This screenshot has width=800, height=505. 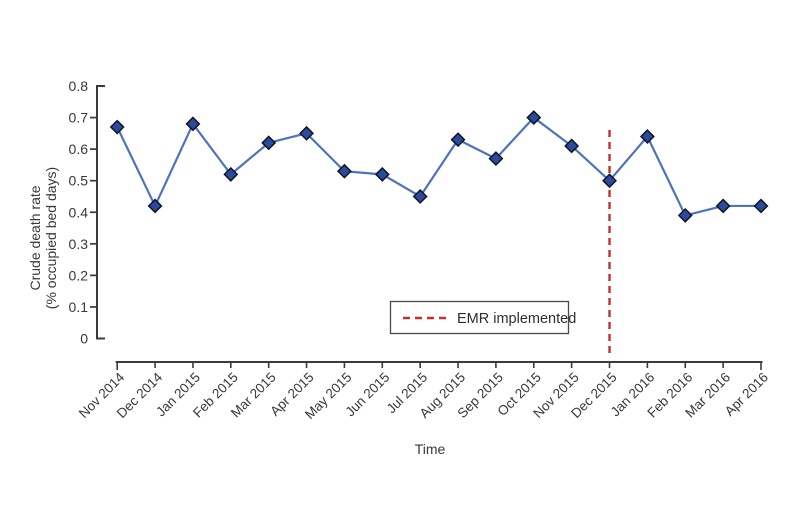 I want to click on x-axis-title: Time, so click(x=430, y=449).